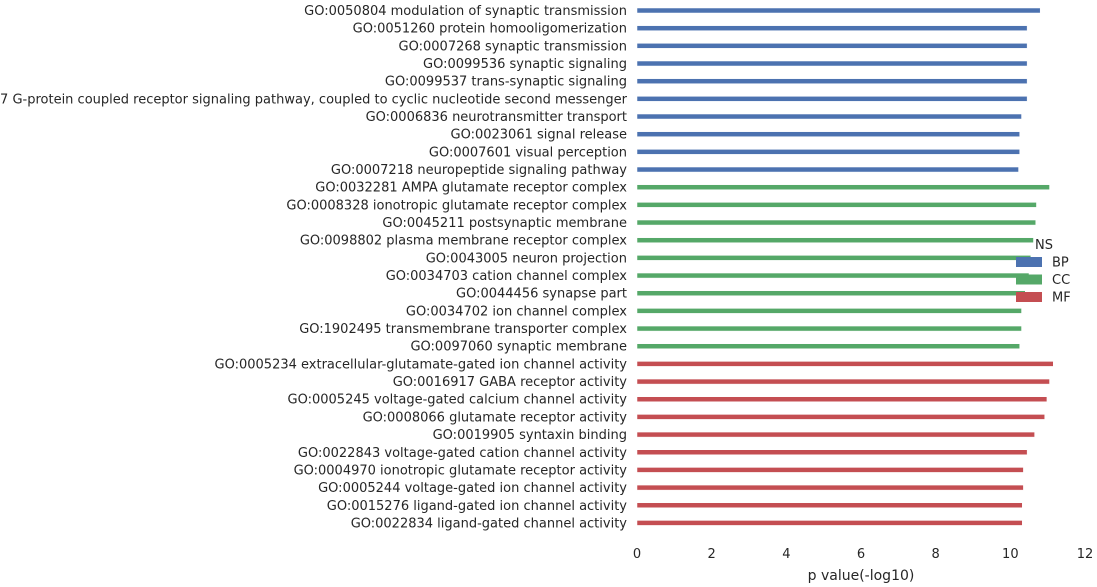  Describe the element at coordinates (541, 294) in the screenshot. I see `category-label: GO:0044456 synapse part` at that location.